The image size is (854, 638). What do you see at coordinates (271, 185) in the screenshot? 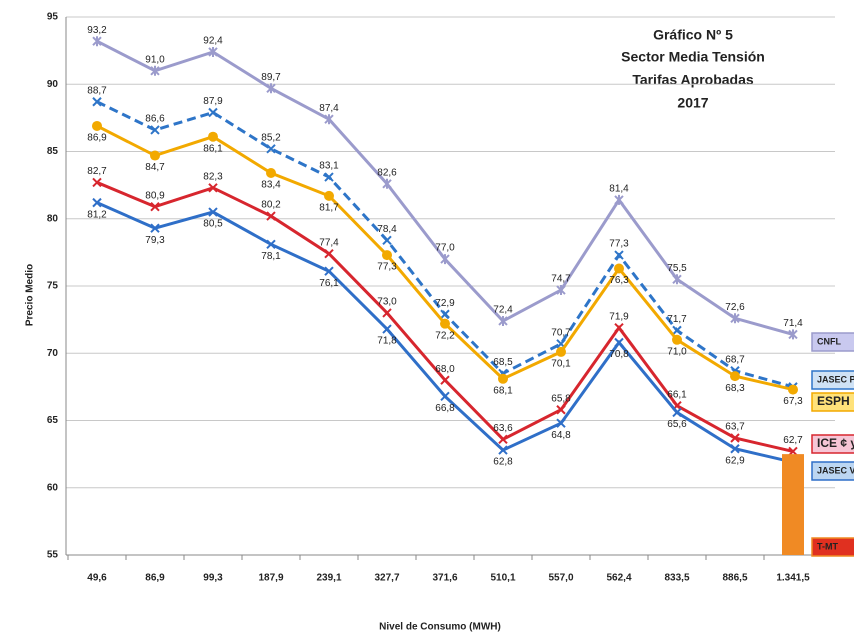
I see `data-label: 83,4` at bounding box center [271, 185].